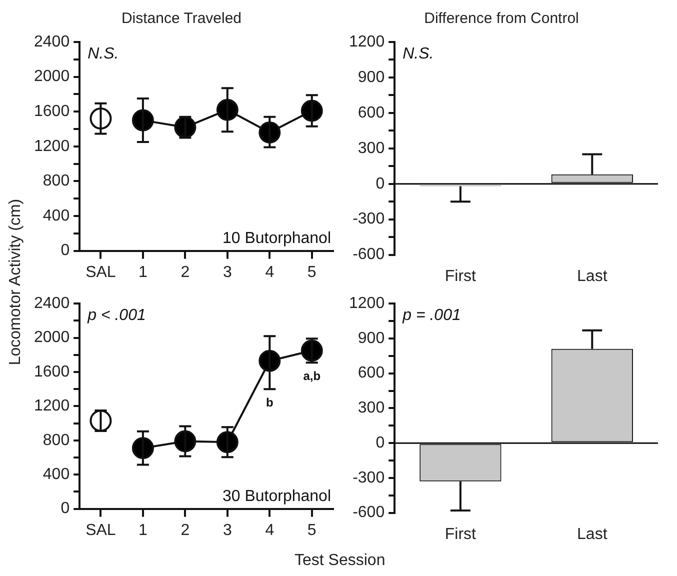 The height and width of the screenshot is (576, 677). Describe the element at coordinates (276, 239) in the screenshot. I see `annotation: 10 Butorphanol` at that location.